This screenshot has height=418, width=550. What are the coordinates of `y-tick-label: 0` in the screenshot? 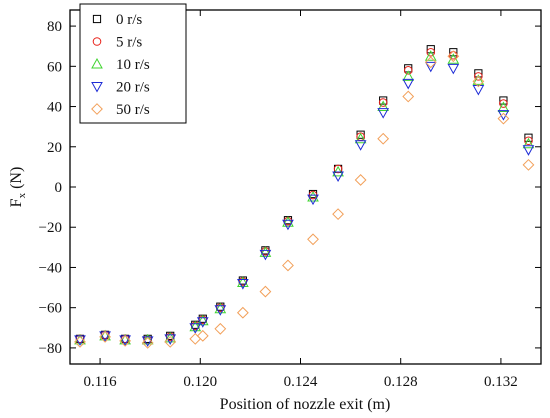 It's located at (59, 188).